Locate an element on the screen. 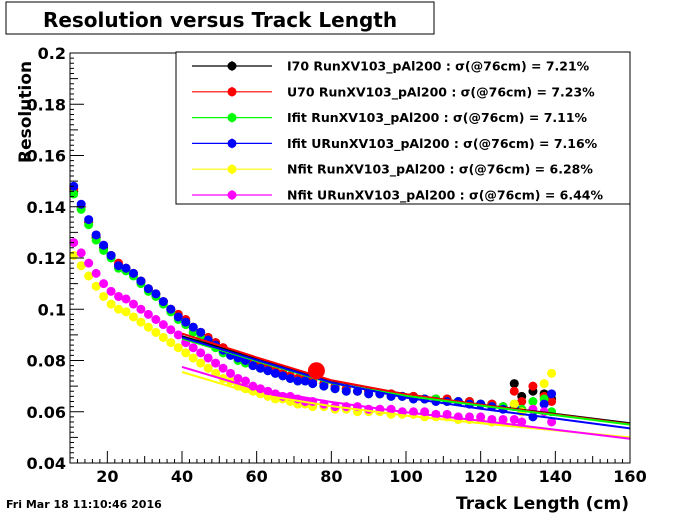 This screenshot has width=700, height=514. y-tick-label: 0.14 is located at coordinates (46, 207).